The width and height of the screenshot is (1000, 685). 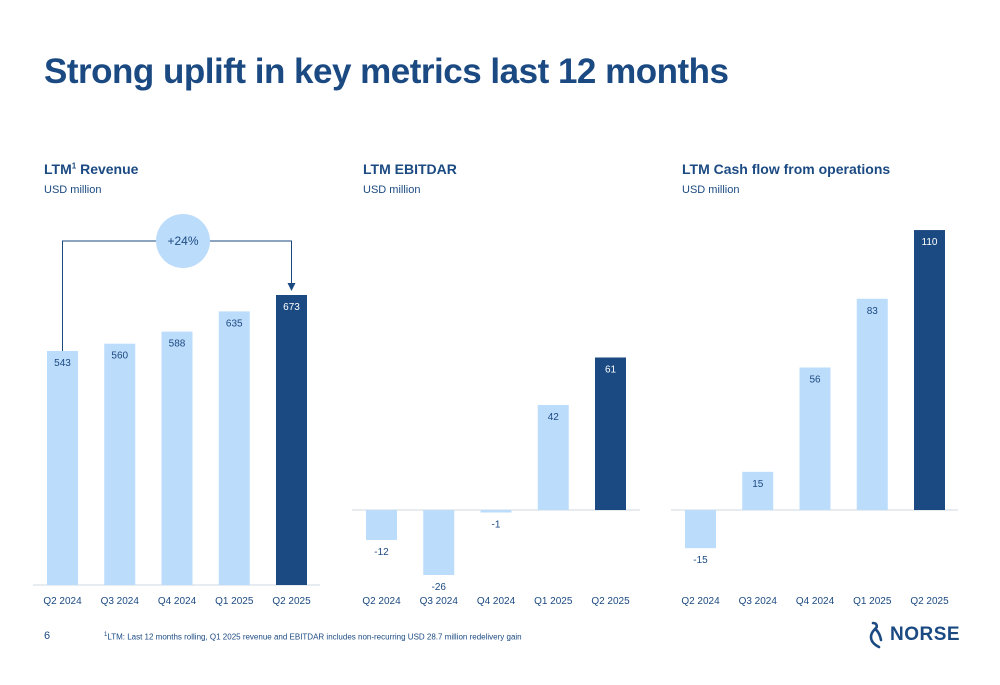 What do you see at coordinates (786, 169) in the screenshot?
I see `chart-title-cashflow: LTM Cash flow from operations` at bounding box center [786, 169].